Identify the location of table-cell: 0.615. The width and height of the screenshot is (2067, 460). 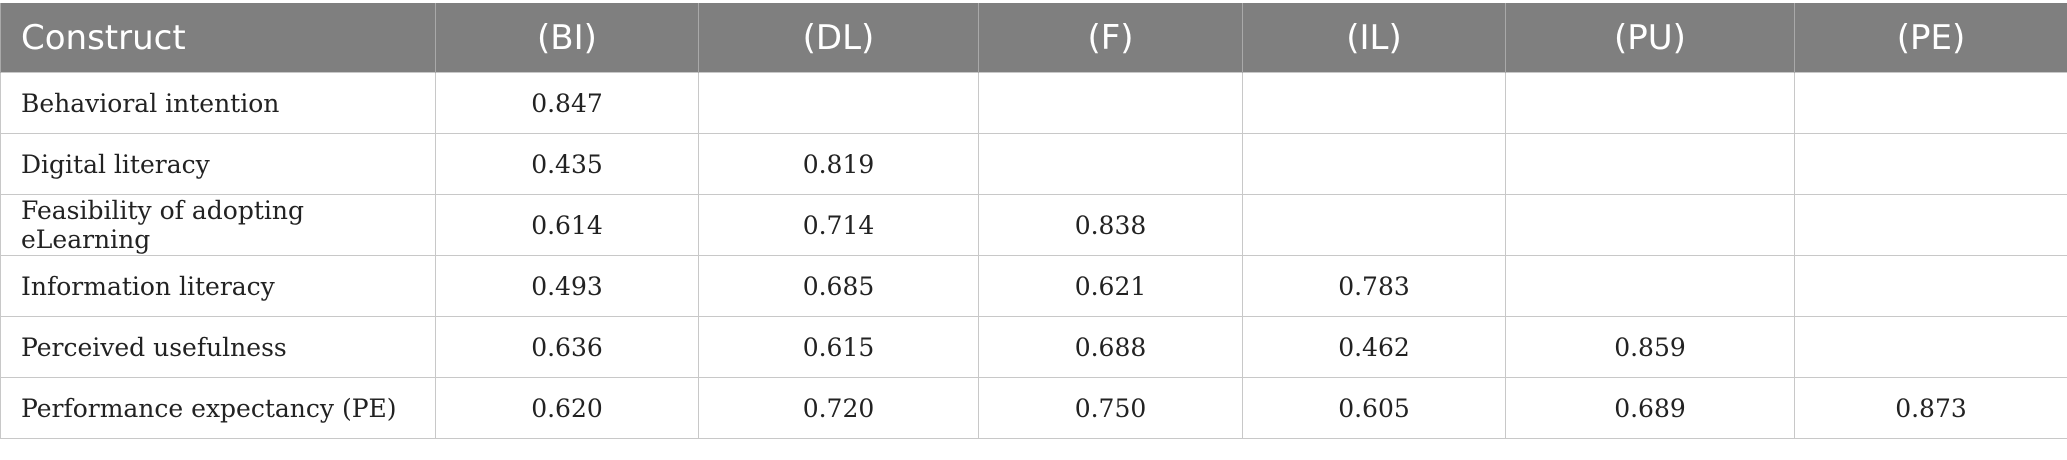
(838, 347).